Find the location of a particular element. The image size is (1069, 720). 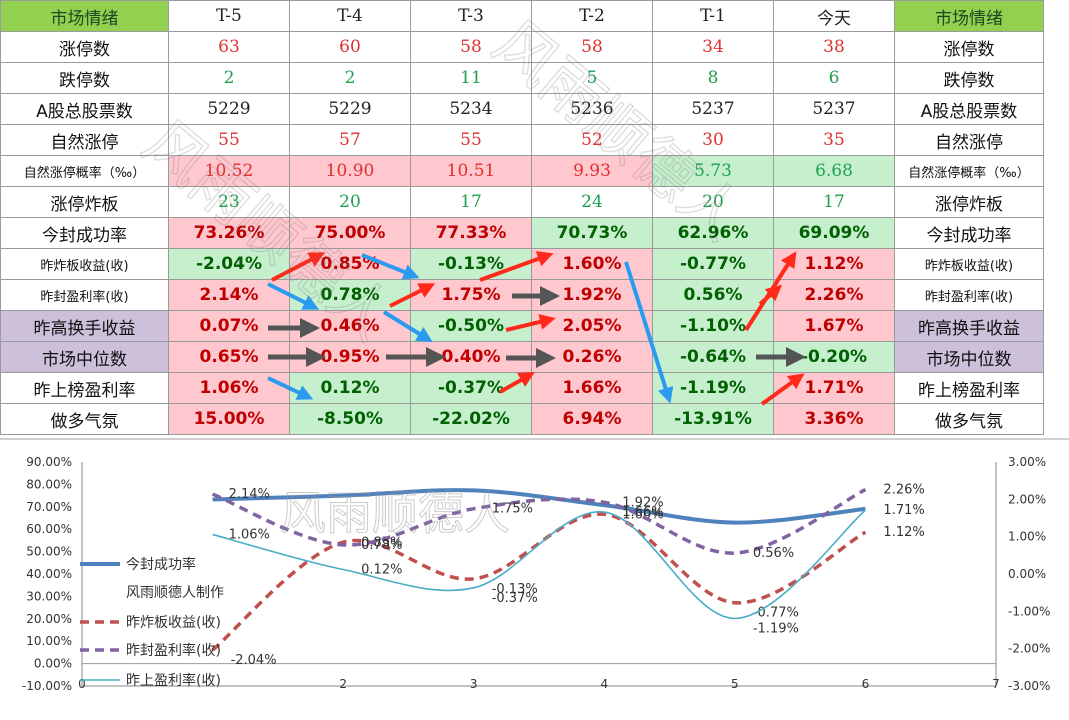

row-label-right: 昨高换手收益 is located at coordinates (969, 326).